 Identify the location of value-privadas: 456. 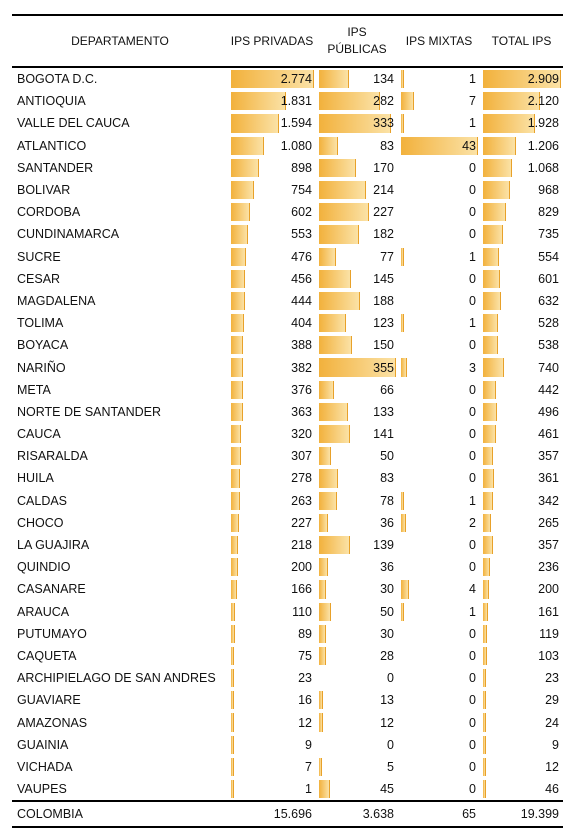
(301, 278).